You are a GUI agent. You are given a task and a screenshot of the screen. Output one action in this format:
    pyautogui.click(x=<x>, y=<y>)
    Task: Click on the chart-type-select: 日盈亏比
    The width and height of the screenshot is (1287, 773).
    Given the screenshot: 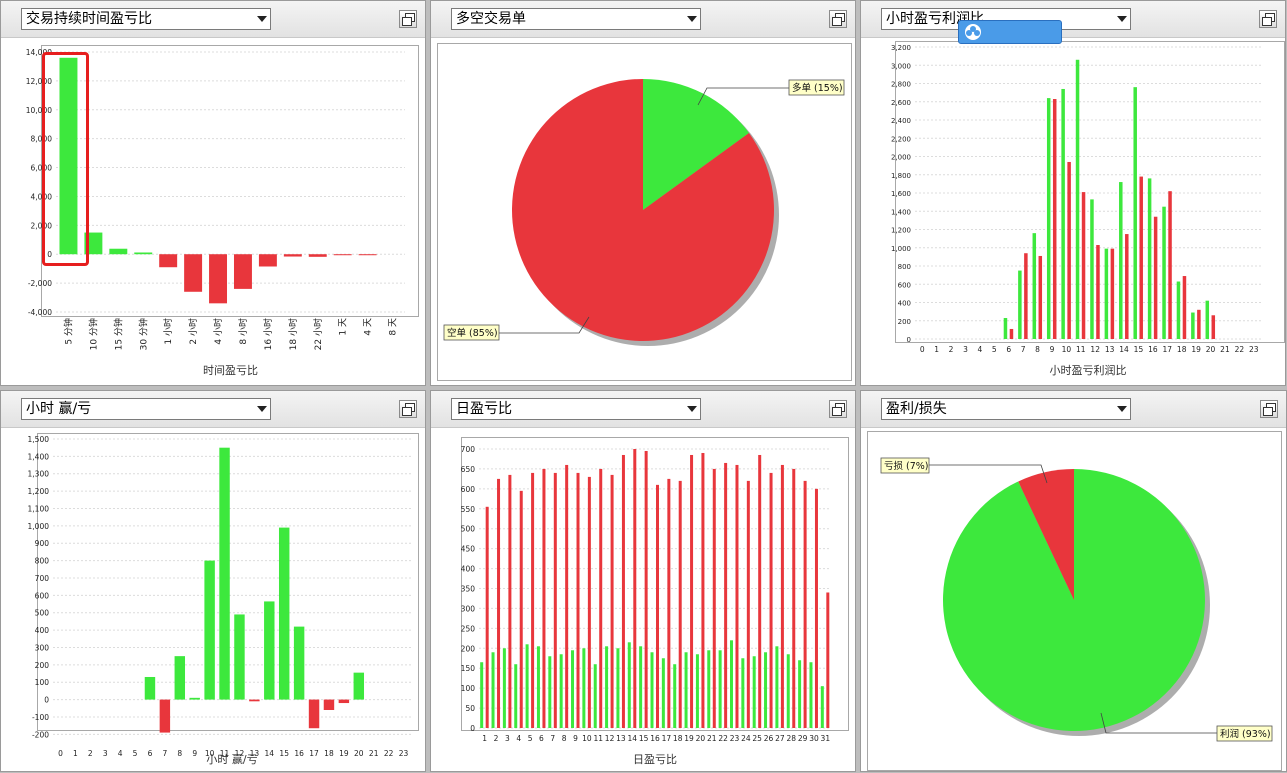 What is the action you would take?
    pyautogui.click(x=576, y=409)
    